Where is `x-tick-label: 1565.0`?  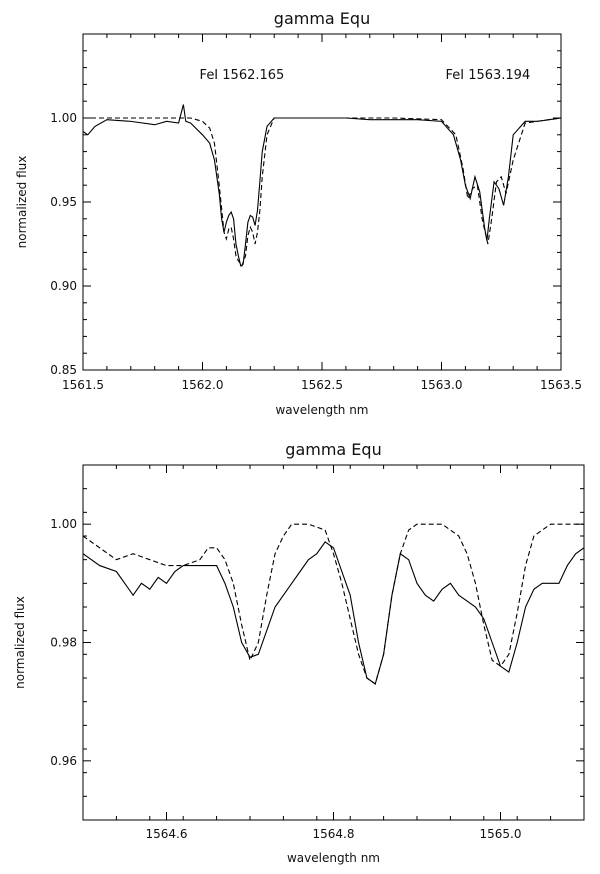
x-tick-label: 1565.0 is located at coordinates (501, 834).